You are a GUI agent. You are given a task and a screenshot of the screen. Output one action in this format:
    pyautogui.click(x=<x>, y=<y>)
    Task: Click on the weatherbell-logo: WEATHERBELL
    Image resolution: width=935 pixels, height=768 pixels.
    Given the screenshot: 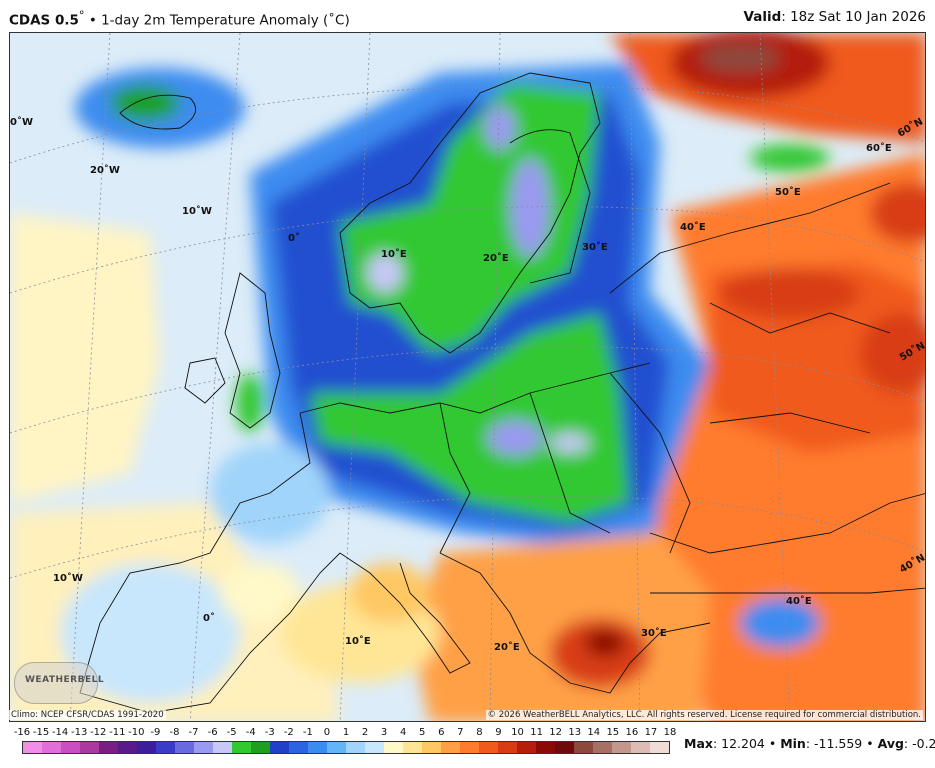 What is the action you would take?
    pyautogui.click(x=59, y=683)
    